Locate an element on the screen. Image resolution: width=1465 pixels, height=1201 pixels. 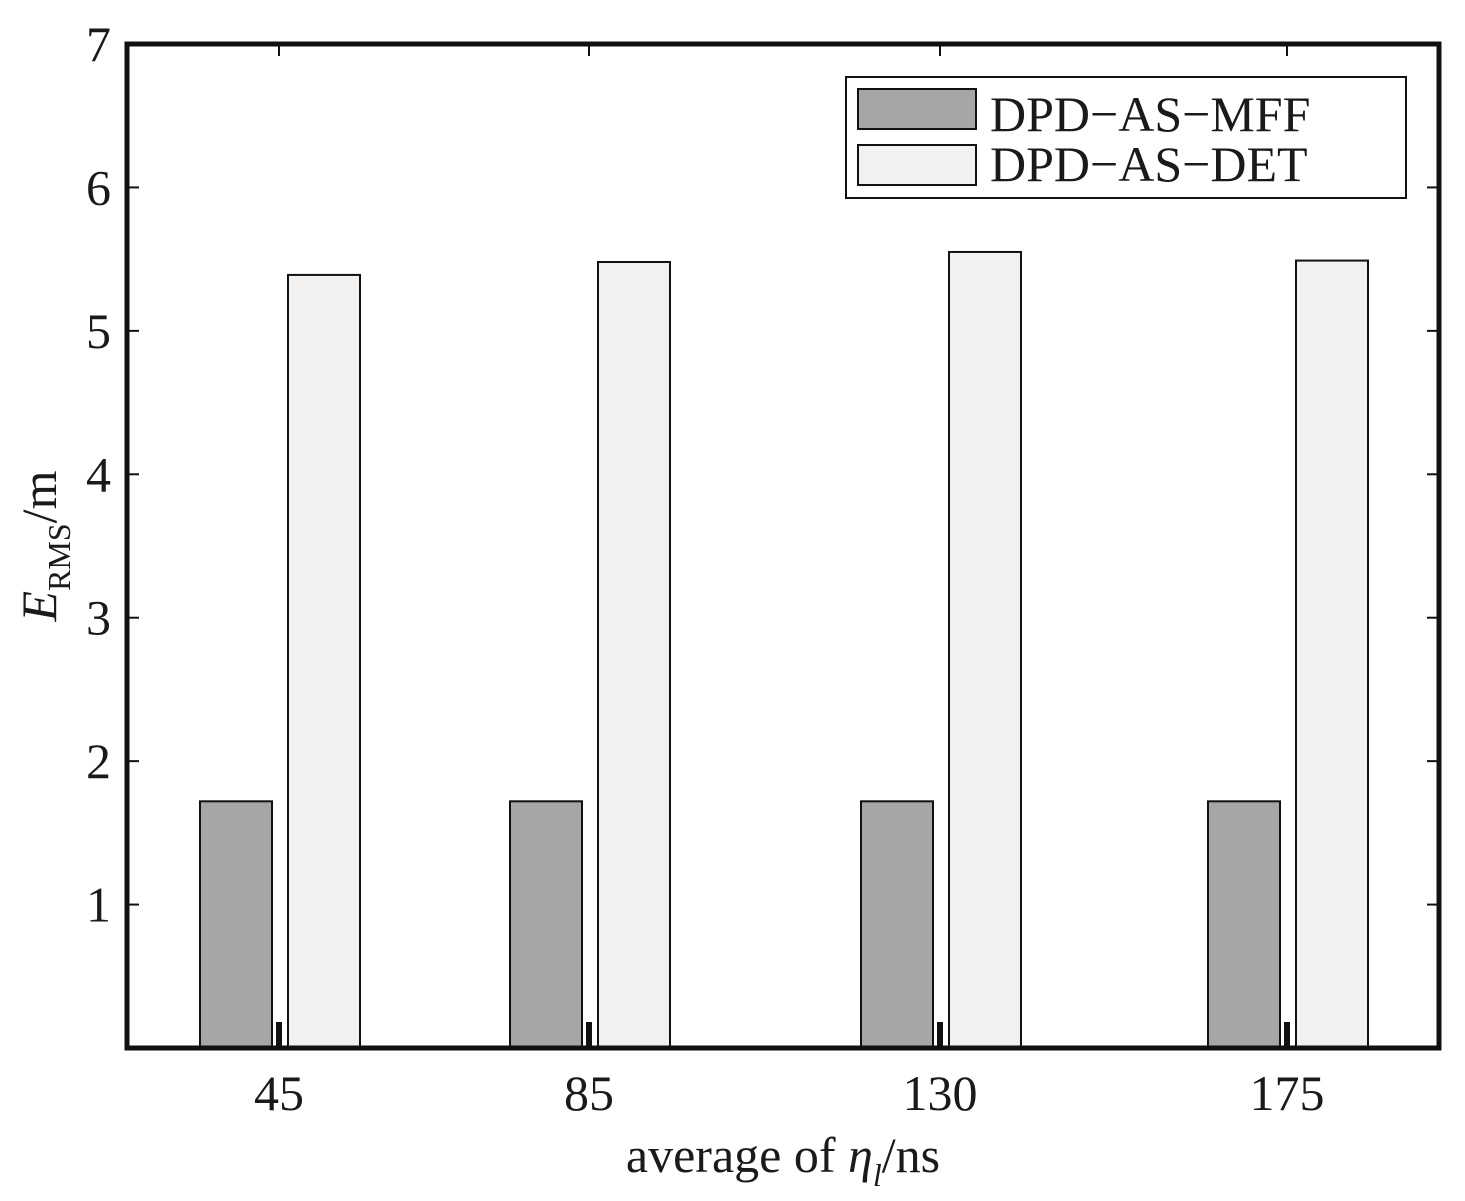
x-axis-label-symbol: η is located at coordinates (860, 1155).